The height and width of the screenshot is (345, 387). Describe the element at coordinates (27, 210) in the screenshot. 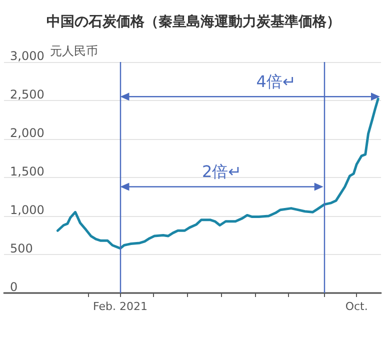

I see `y-tick-label: 1,000` at that location.